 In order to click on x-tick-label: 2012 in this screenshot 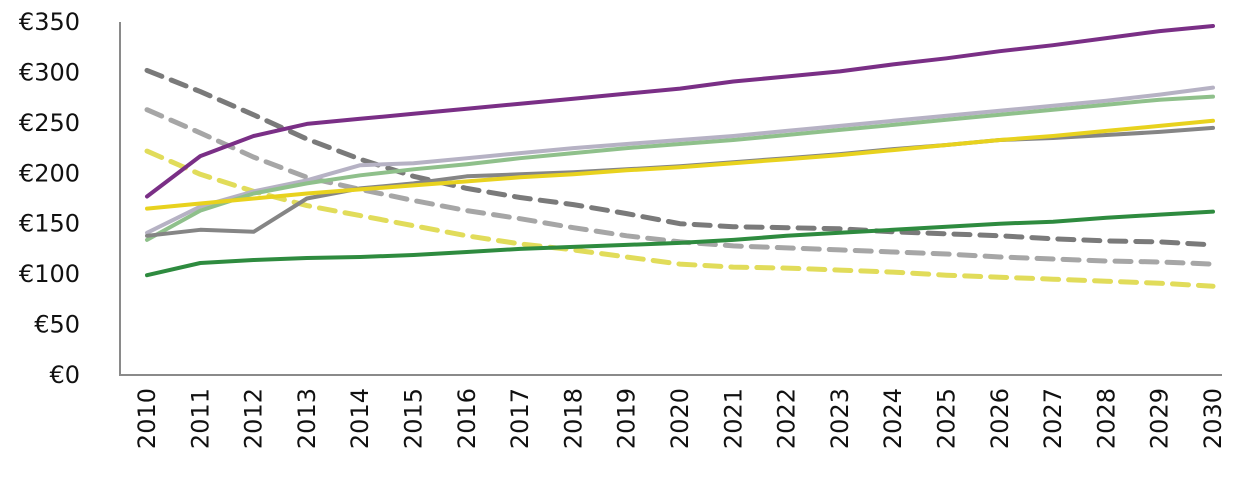, I will do `click(254, 418)`.